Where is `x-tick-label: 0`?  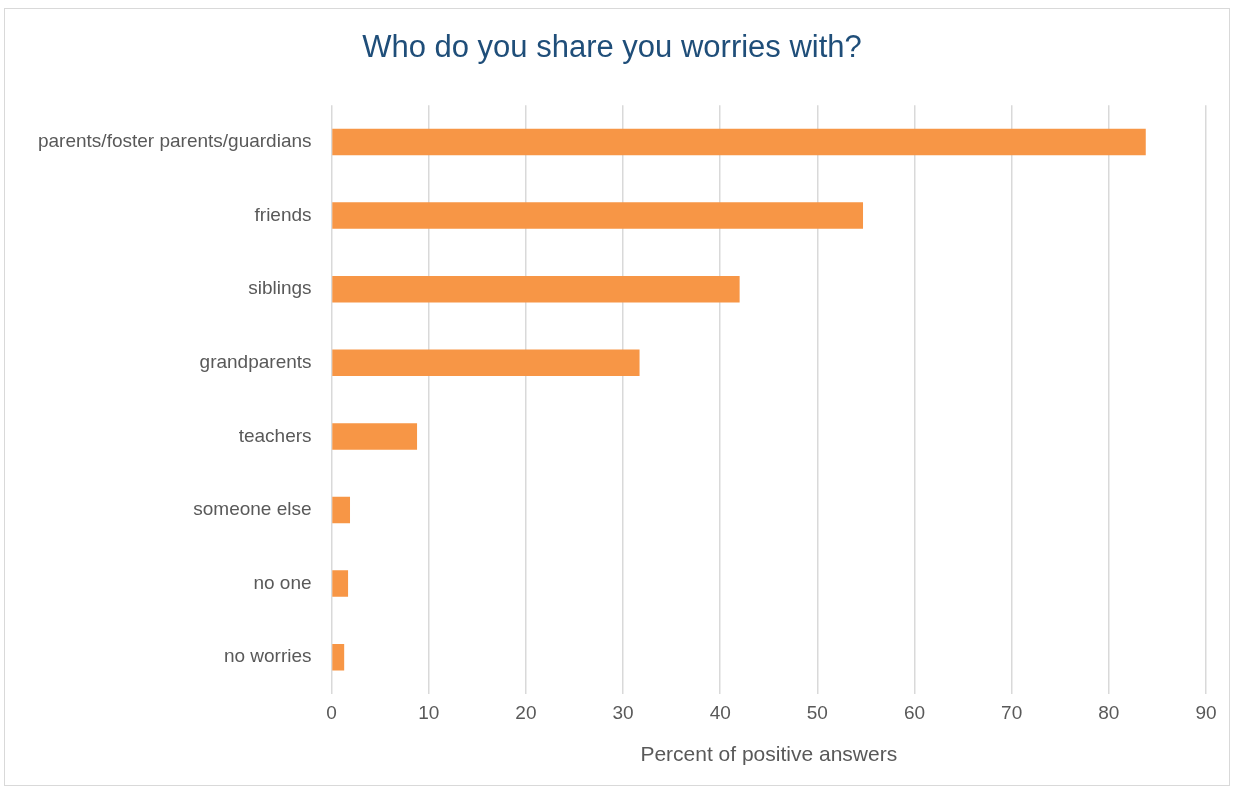 x-tick-label: 0 is located at coordinates (331, 712).